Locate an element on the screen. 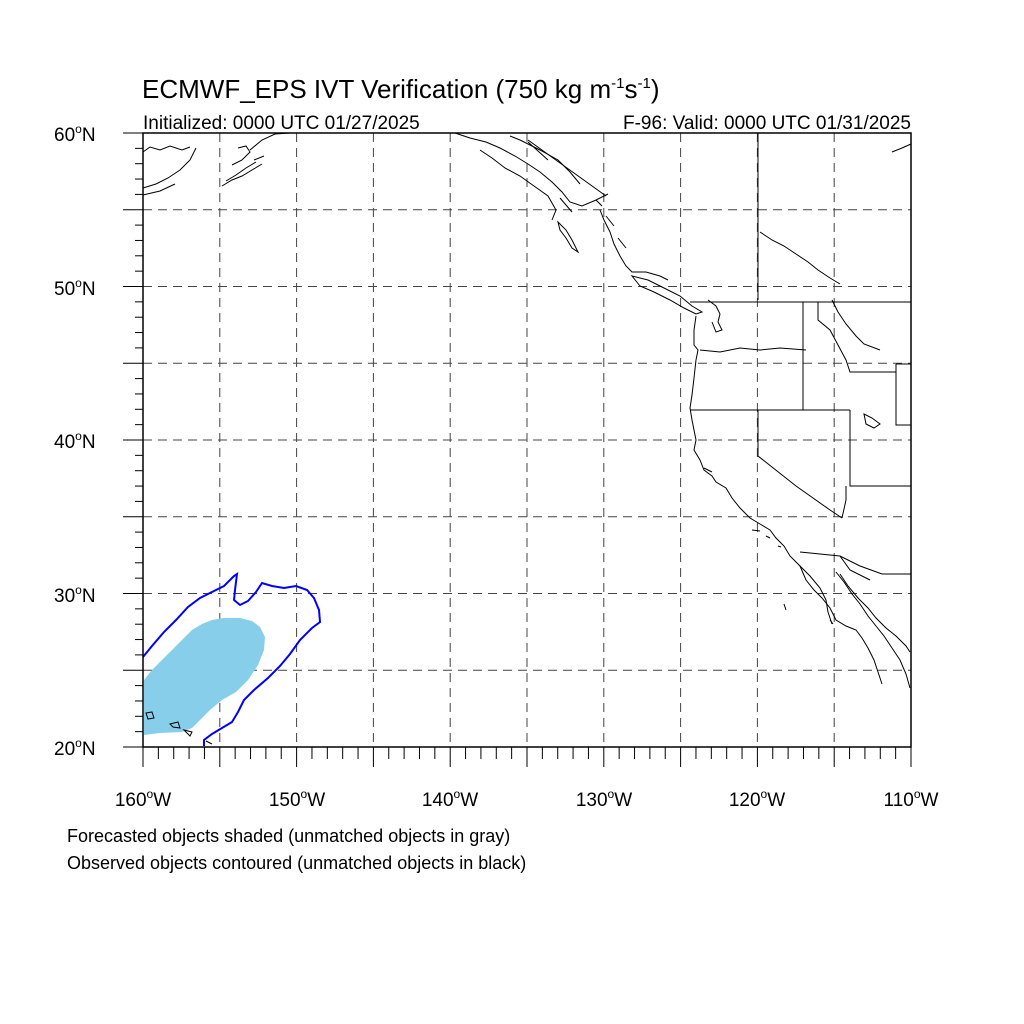  lon-label-150: 150oW is located at coordinates (297, 799).